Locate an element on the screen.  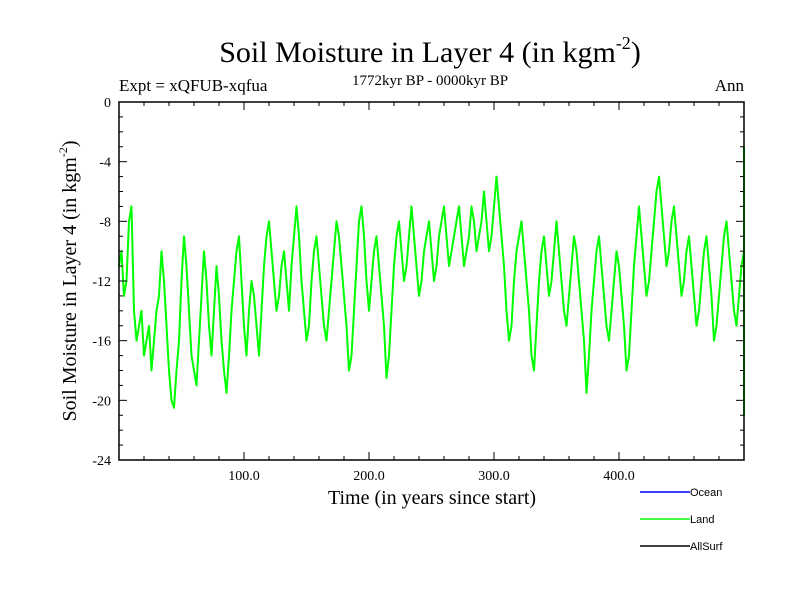
time-range-label: 1772kyr BP - 0000kyr BP is located at coordinates (430, 81).